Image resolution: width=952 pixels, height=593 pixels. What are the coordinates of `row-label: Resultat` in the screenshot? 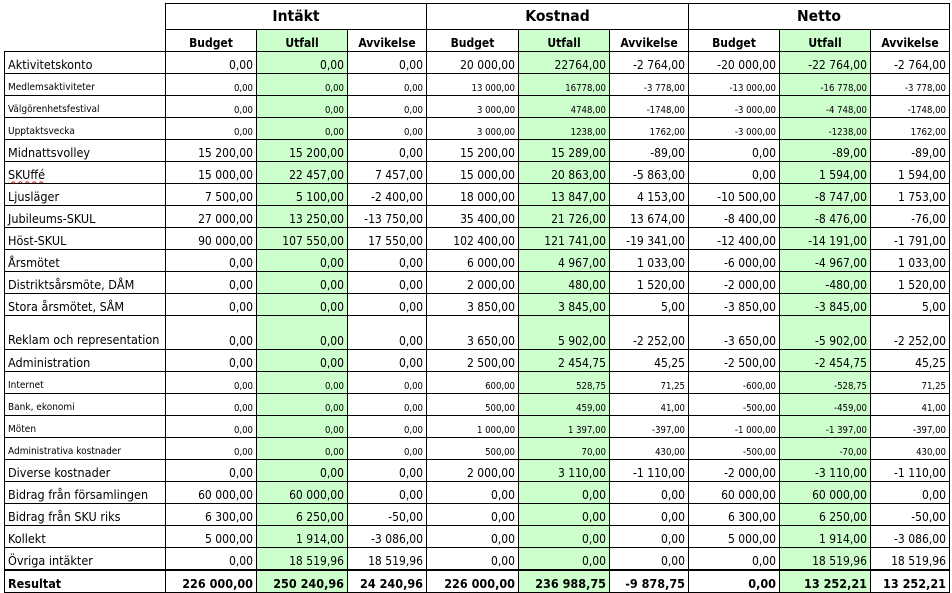 It's located at (85, 581).